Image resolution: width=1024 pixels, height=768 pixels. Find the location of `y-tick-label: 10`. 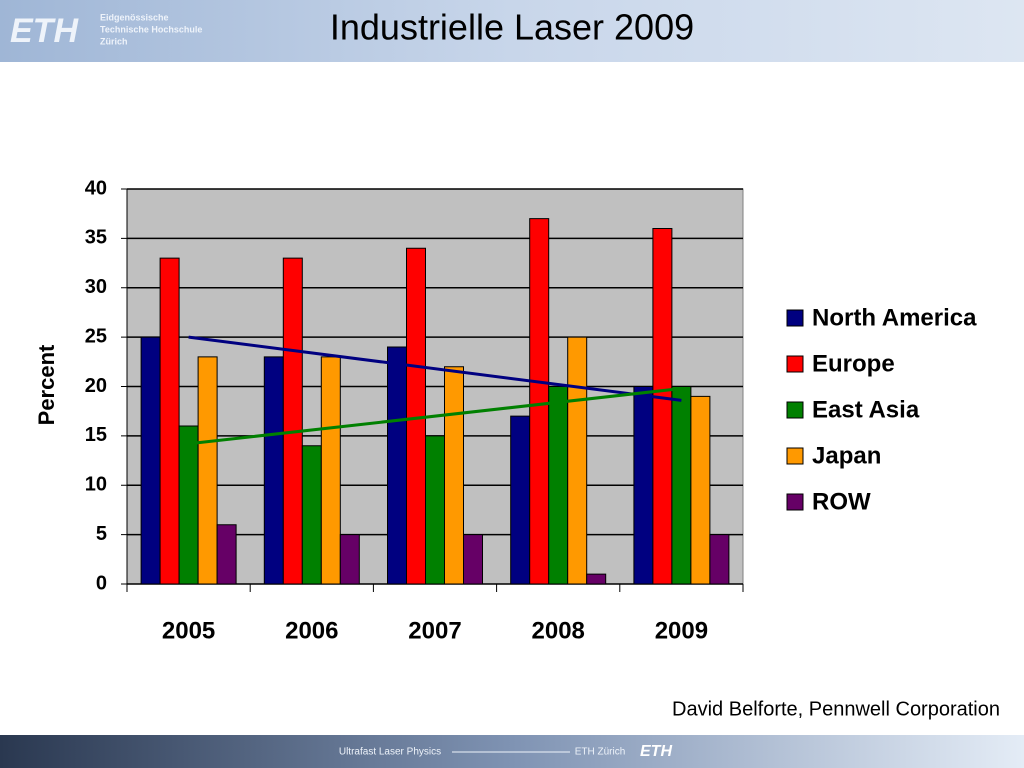

y-tick-label: 10 is located at coordinates (96, 485).